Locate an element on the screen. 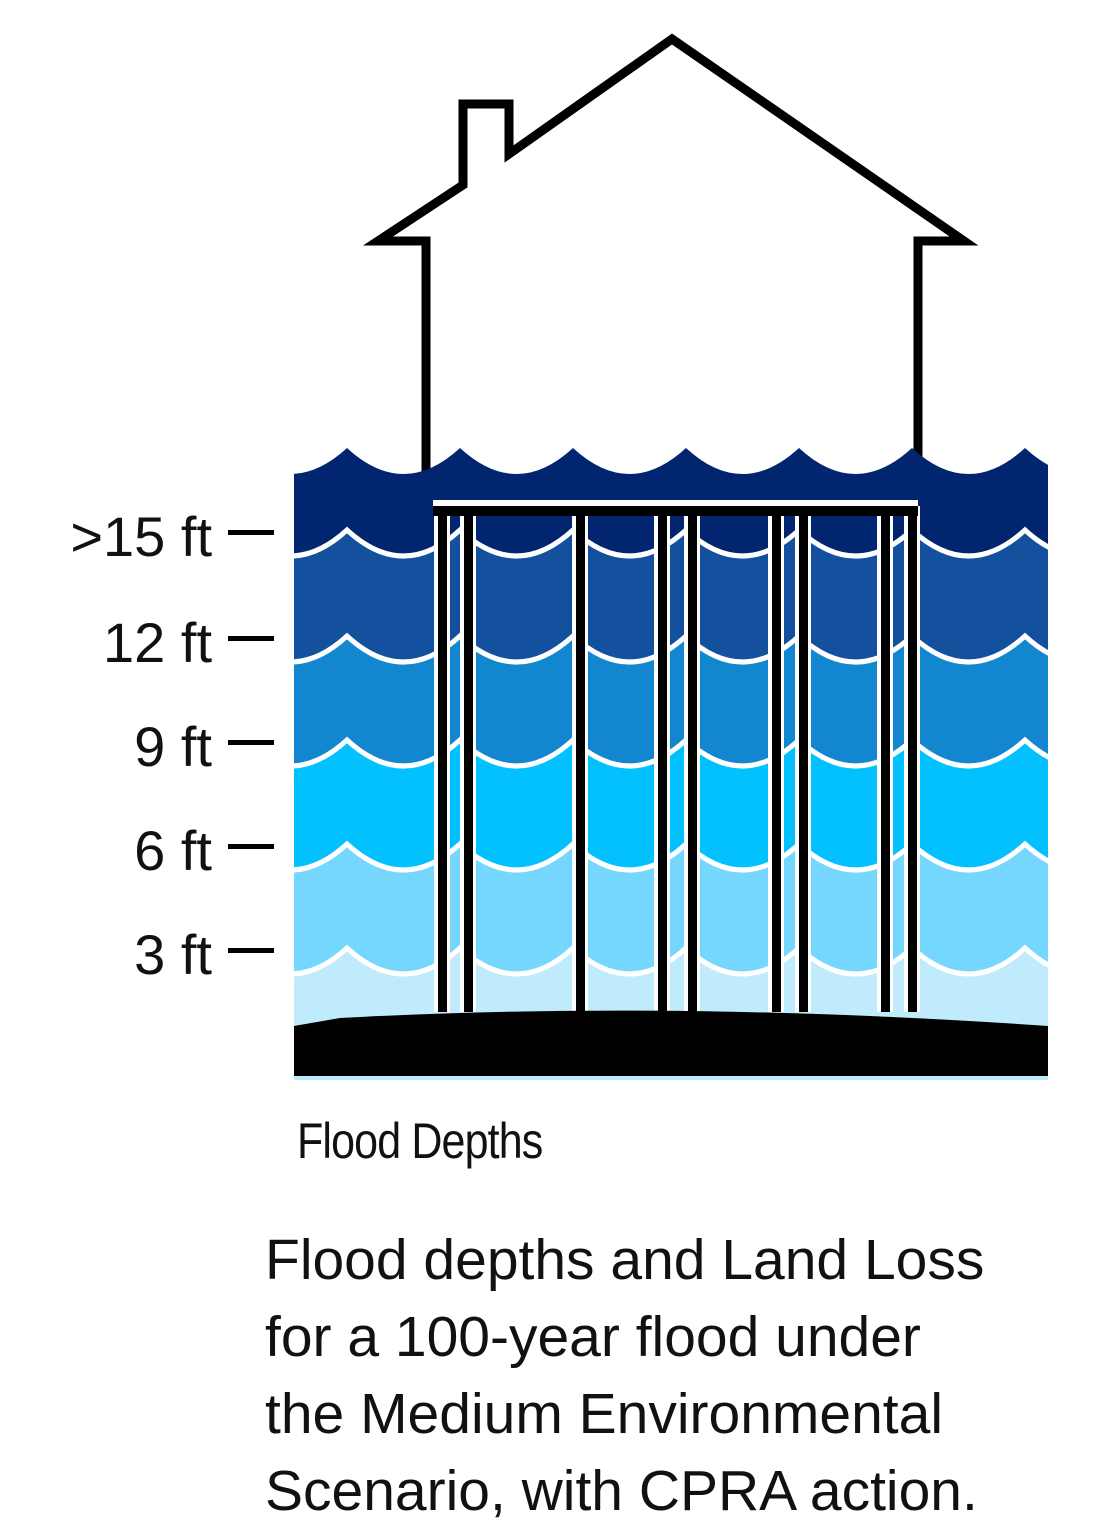  depth-label-3ft: 3 ft is located at coordinates (173, 954).